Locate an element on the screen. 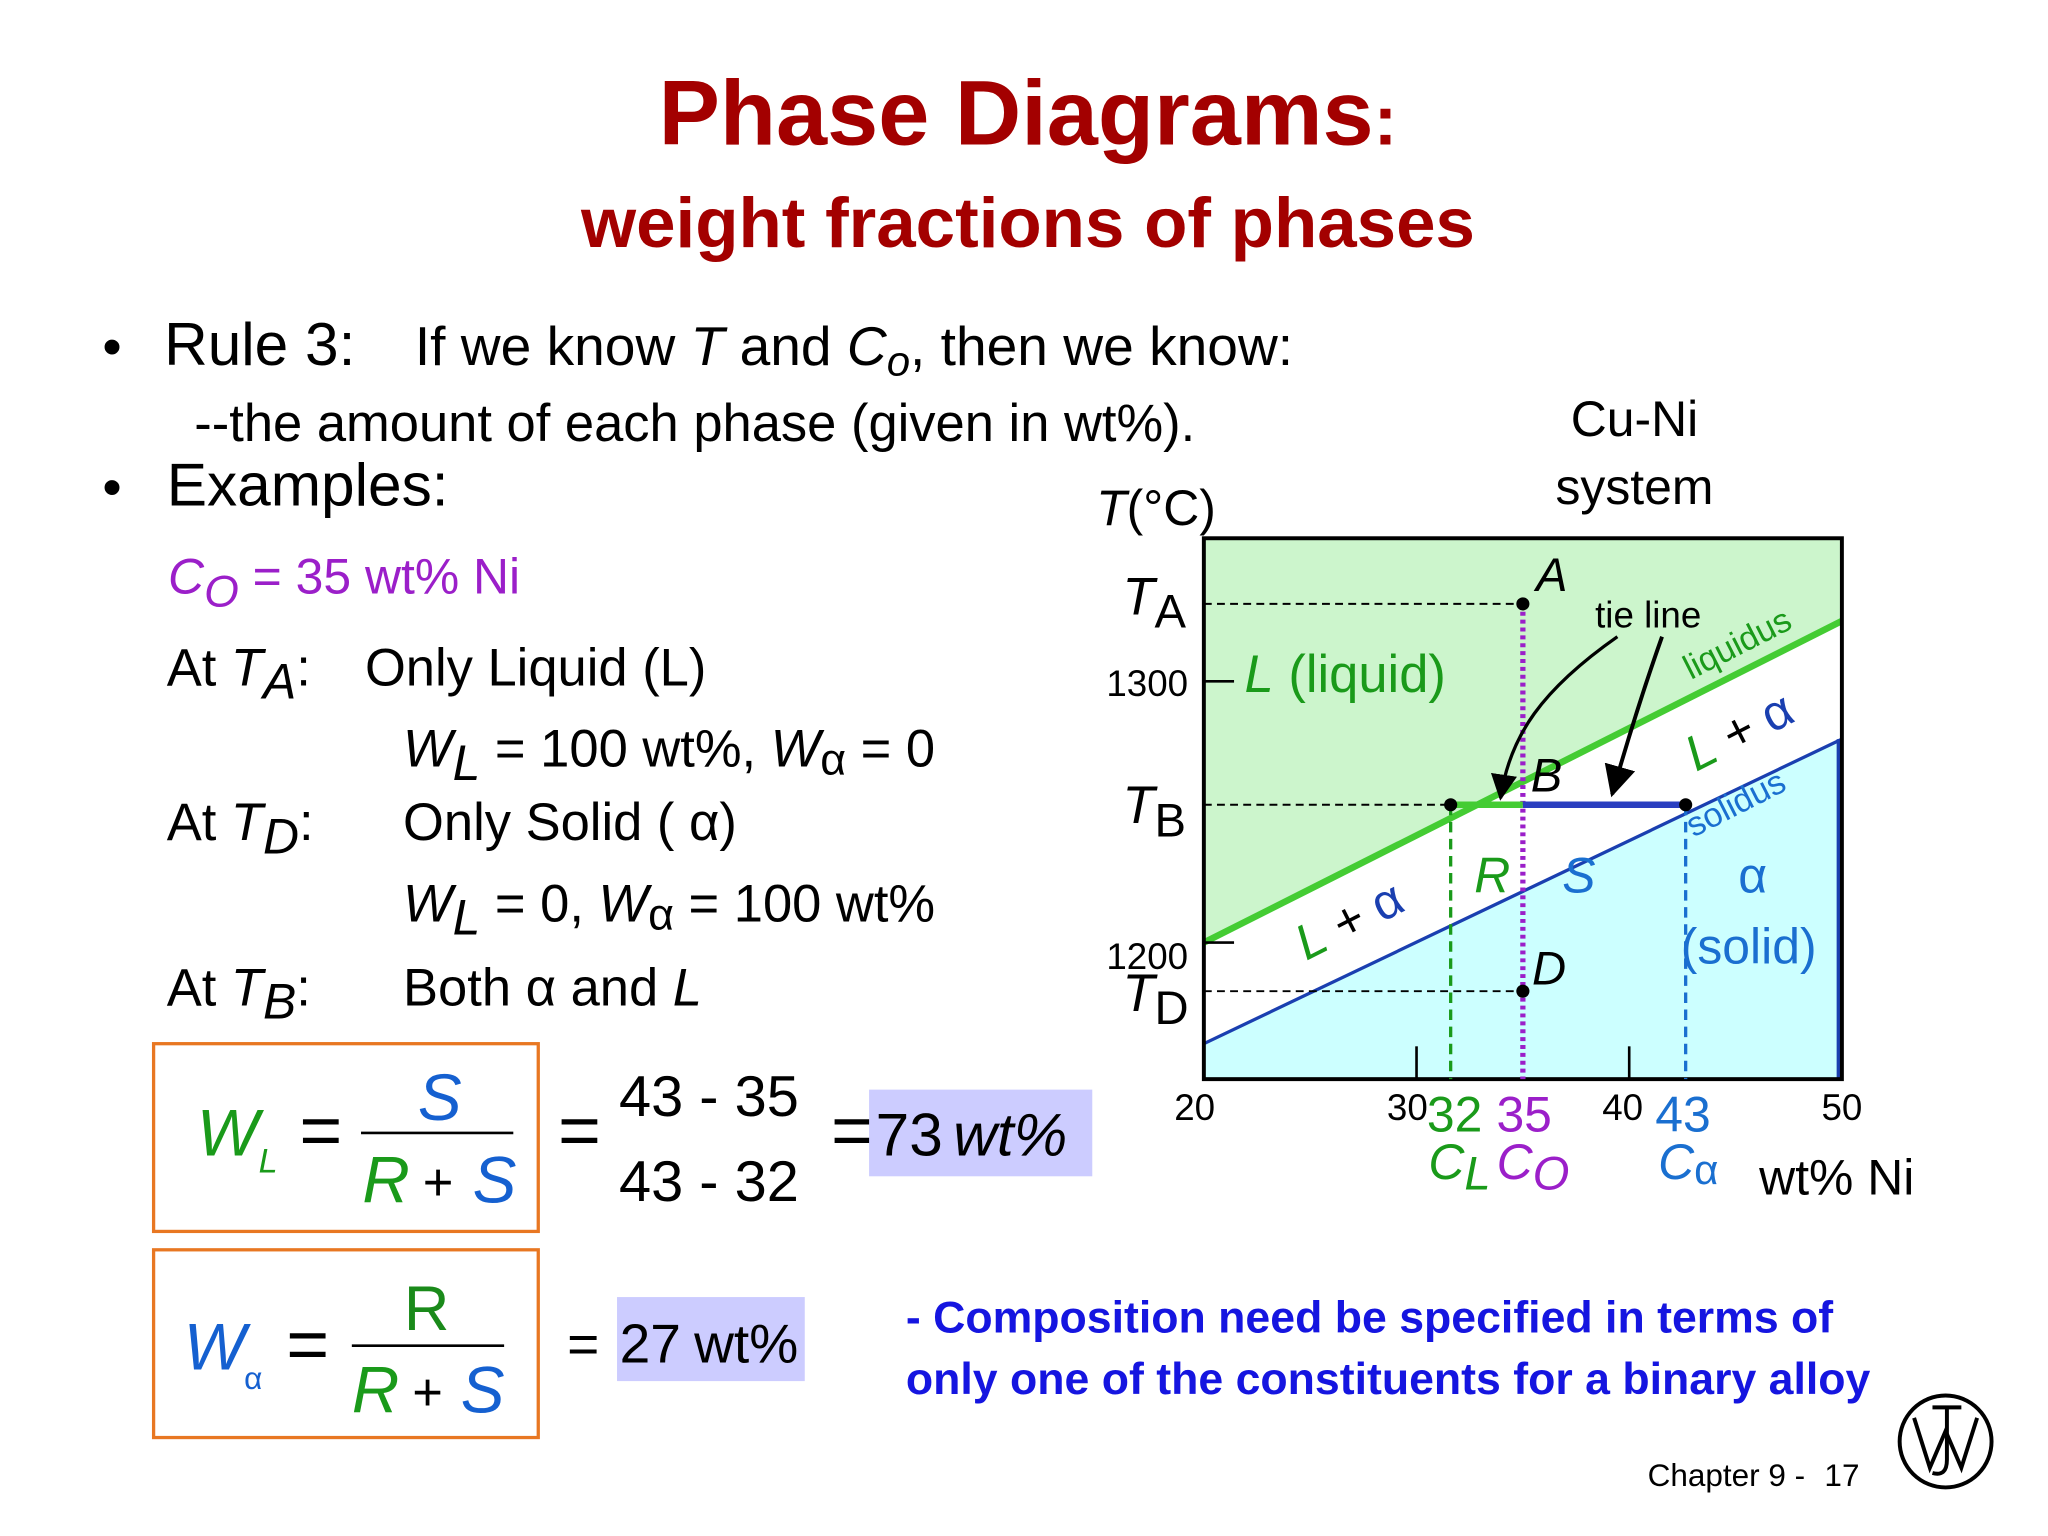  logo-circle is located at coordinates (1945, 1441).